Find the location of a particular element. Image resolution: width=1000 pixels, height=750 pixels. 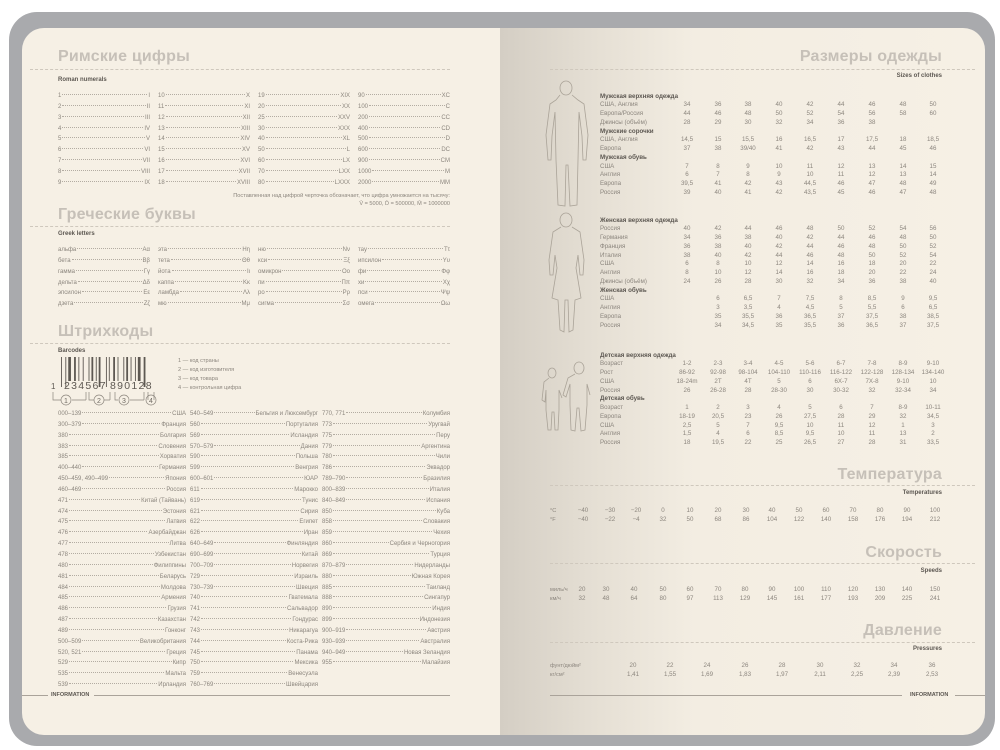

size-row: Джинсы (объём) 28 29 30 32 34 36 38 is located at coordinates (500, 123).